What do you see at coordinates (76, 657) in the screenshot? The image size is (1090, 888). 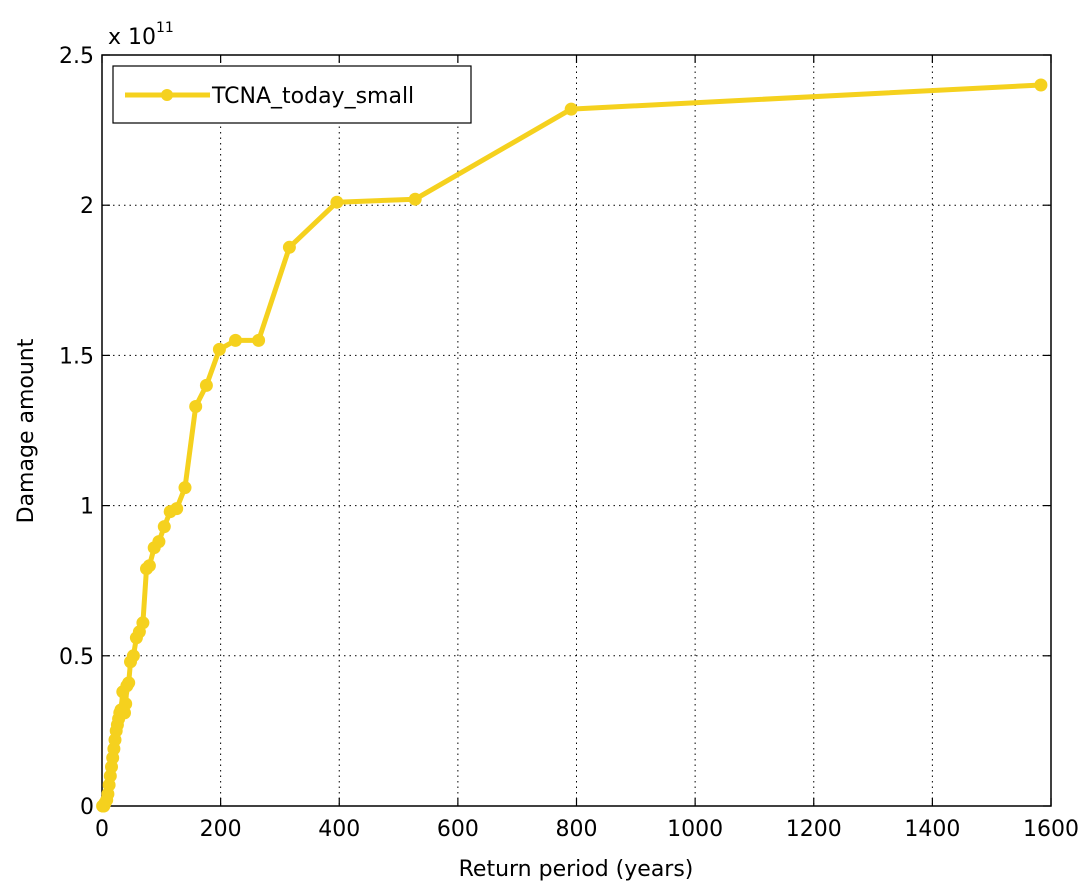 I see `y-tick-label: 0.5` at bounding box center [76, 657].